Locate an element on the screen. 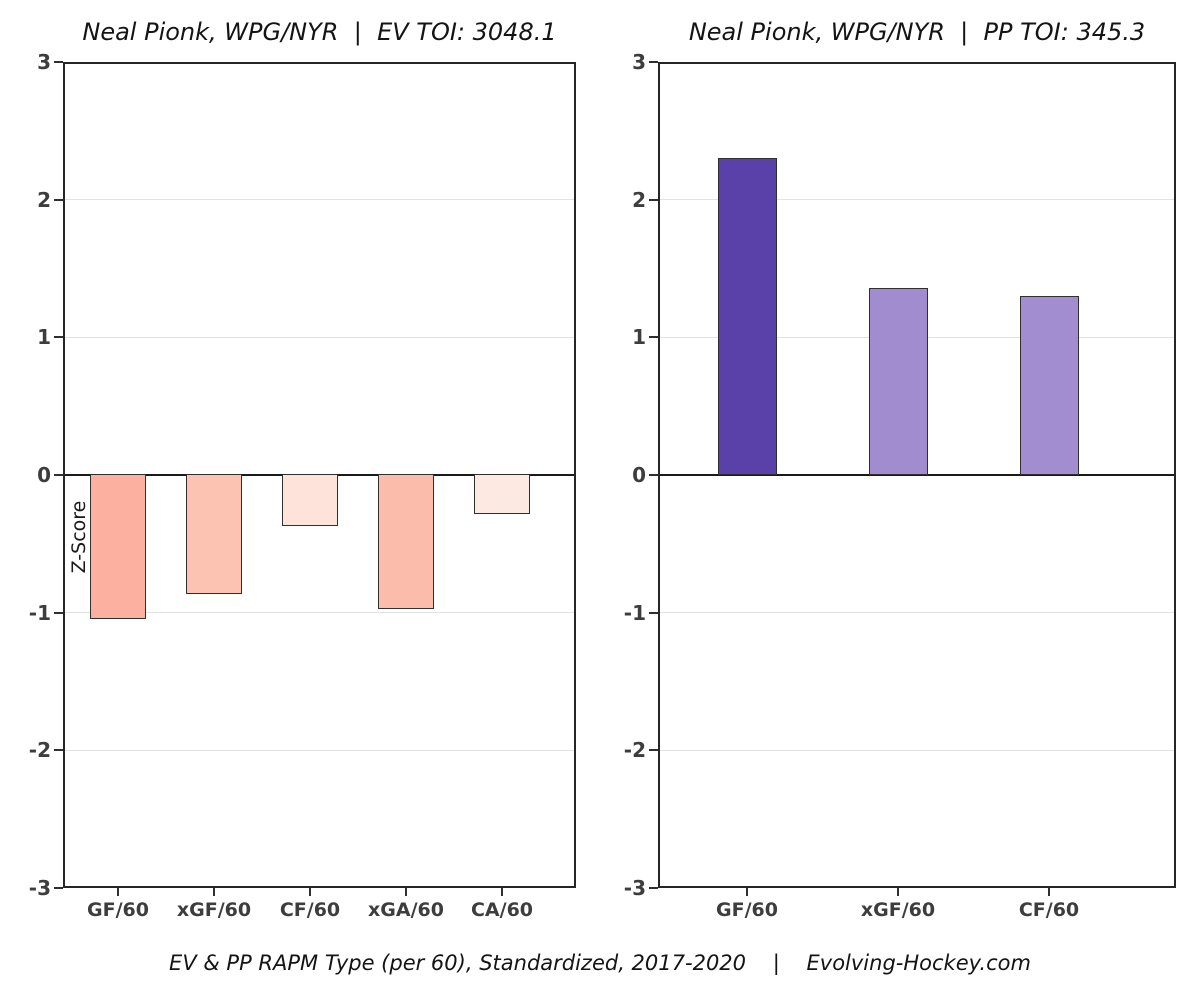 Image resolution: width=1200 pixels, height=988 pixels. zero-line is located at coordinates (917, 475).